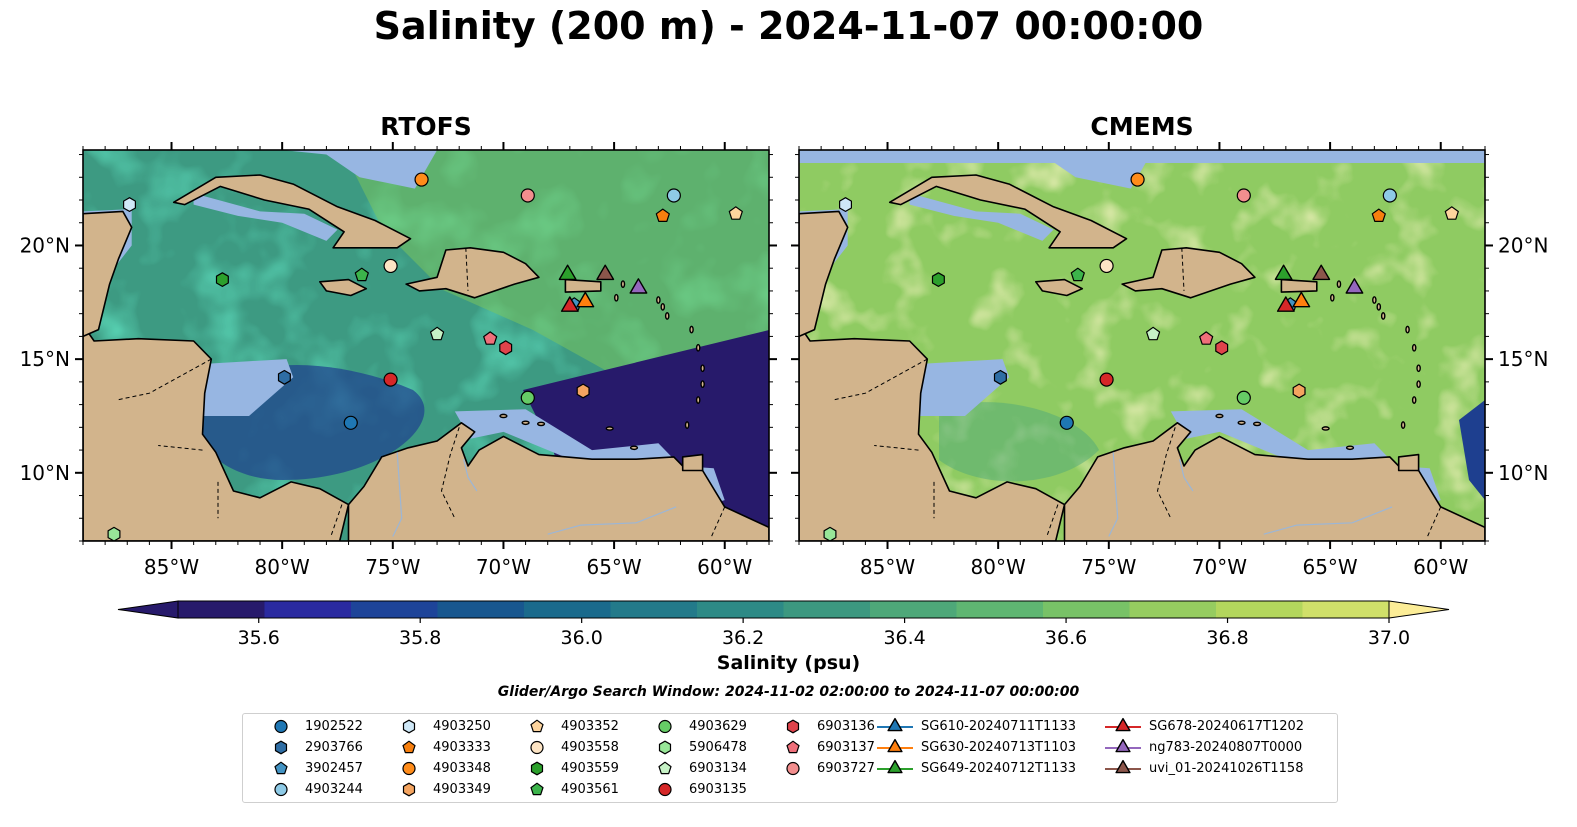 The image size is (1577, 827). What do you see at coordinates (1440, 567) in the screenshot?
I see `lon-tick-label: 60°W` at bounding box center [1440, 567].